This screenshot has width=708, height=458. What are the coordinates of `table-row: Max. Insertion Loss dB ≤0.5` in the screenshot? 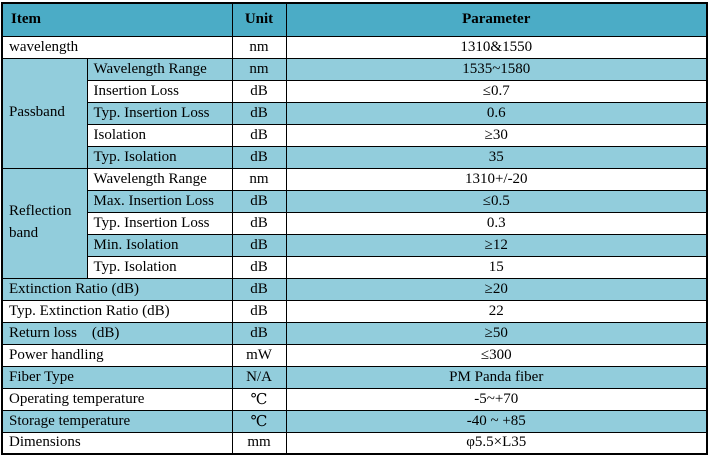 It's located at (355, 201).